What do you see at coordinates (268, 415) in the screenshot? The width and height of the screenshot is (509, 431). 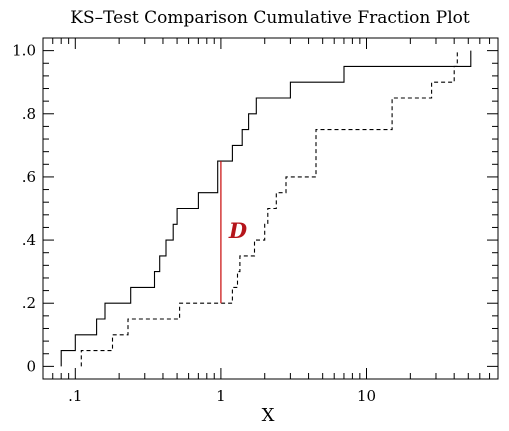 I see `x-axis-label: X` at bounding box center [268, 415].